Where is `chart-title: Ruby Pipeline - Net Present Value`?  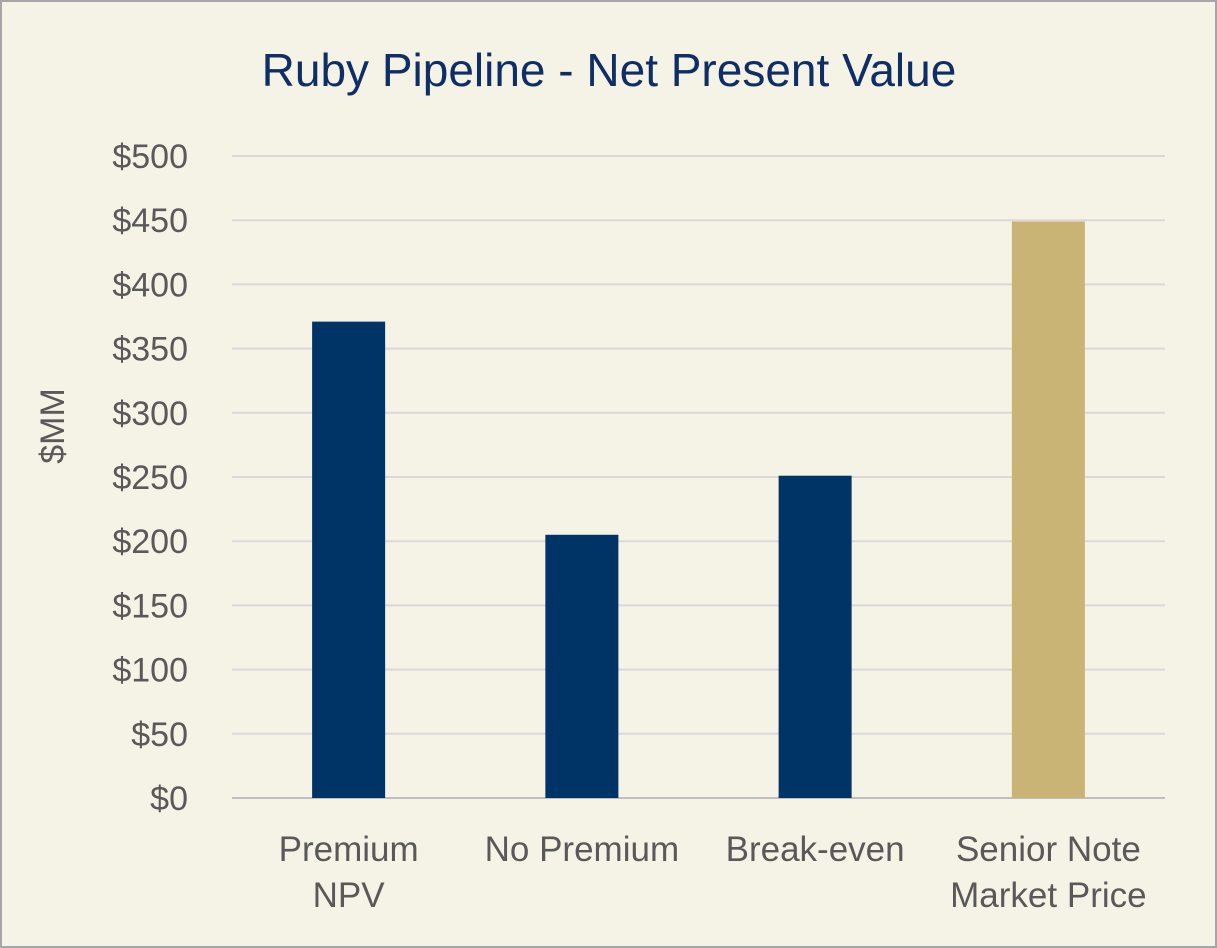 chart-title: Ruby Pipeline - Net Present Value is located at coordinates (609, 70).